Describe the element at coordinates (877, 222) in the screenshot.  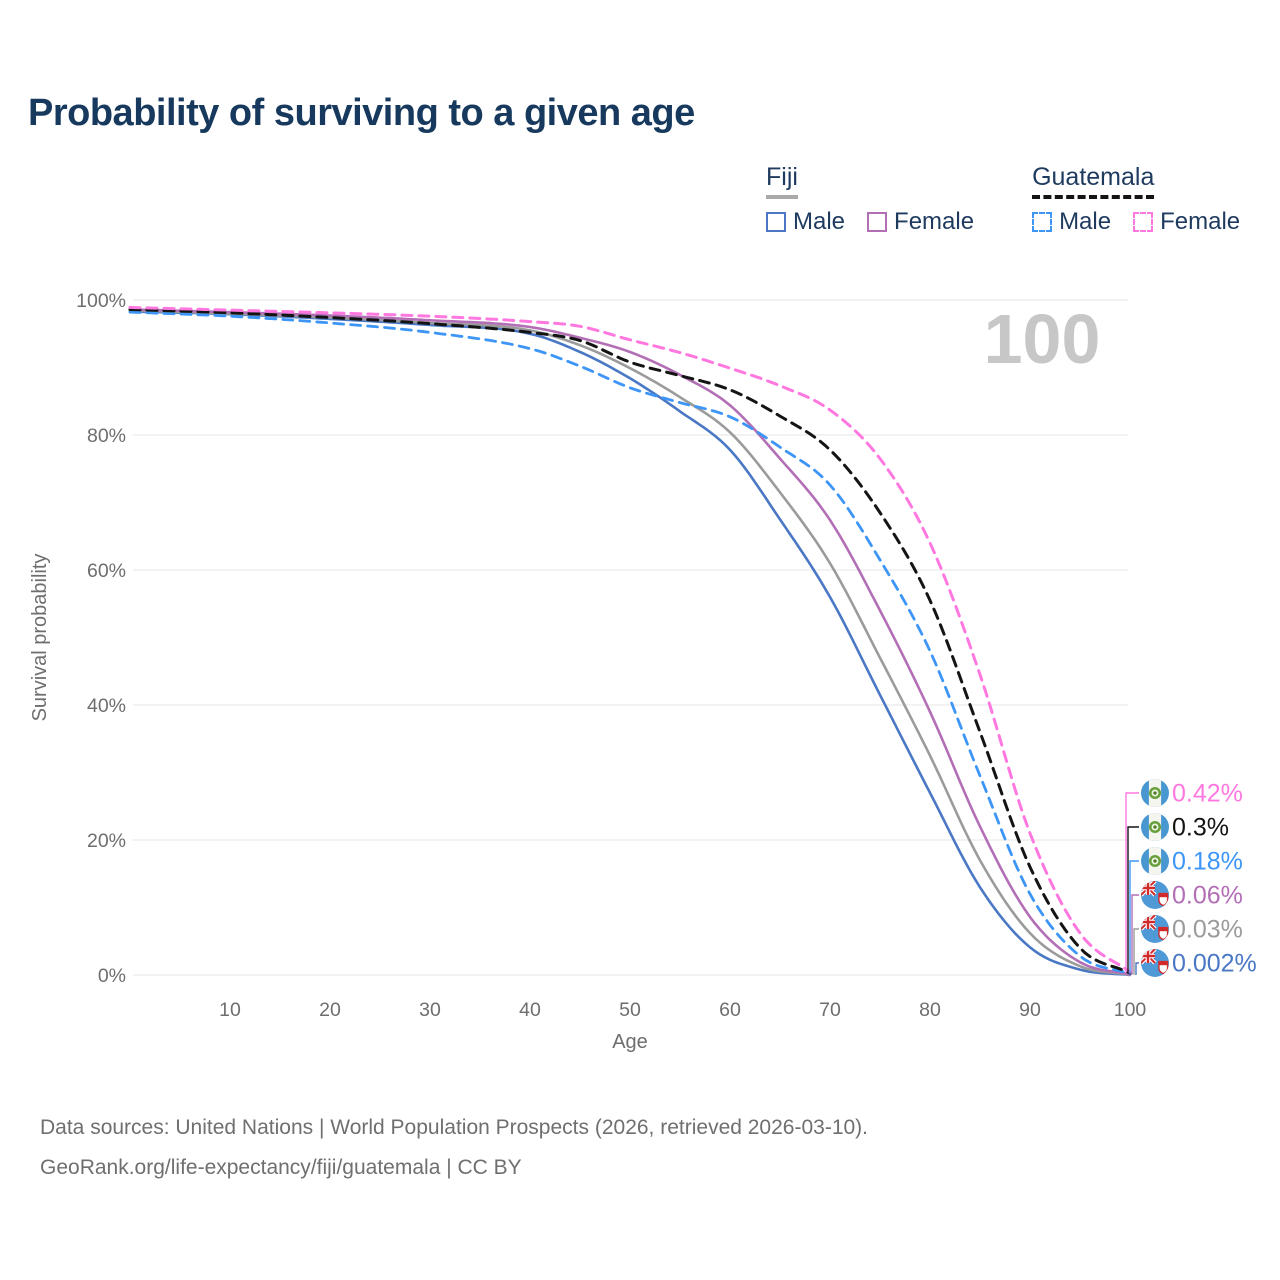
I see `fiji-female-swatch-icon` at that location.